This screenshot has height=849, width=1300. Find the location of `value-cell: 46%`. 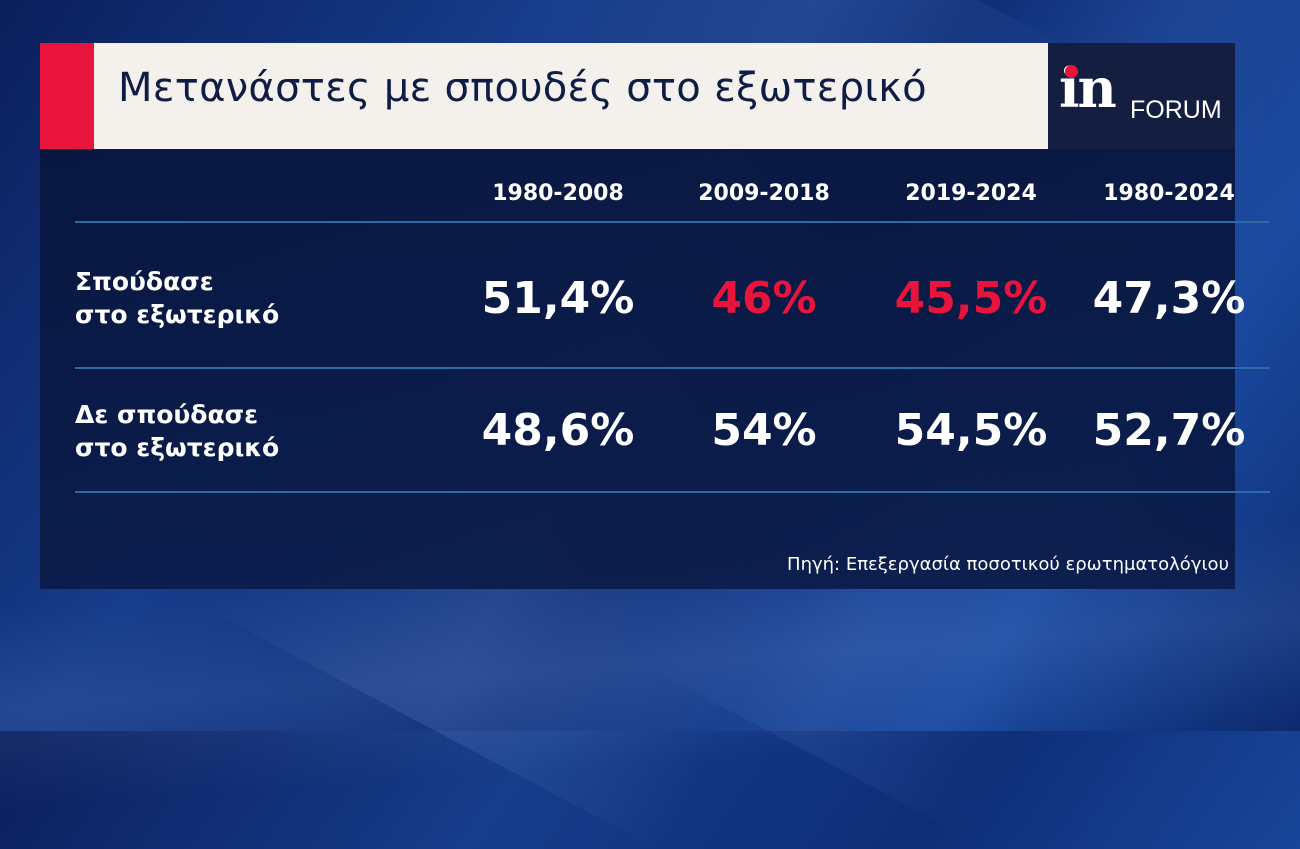

value-cell: 46% is located at coordinates (764, 298).